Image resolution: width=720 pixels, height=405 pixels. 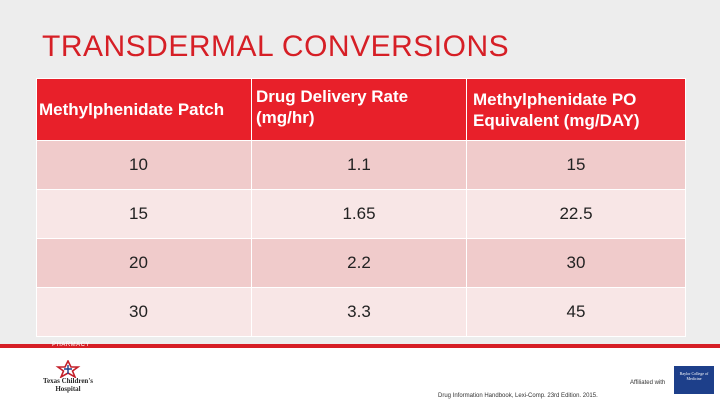 I want to click on affiliation-badge: Baylor College of Medicine, so click(x=694, y=380).